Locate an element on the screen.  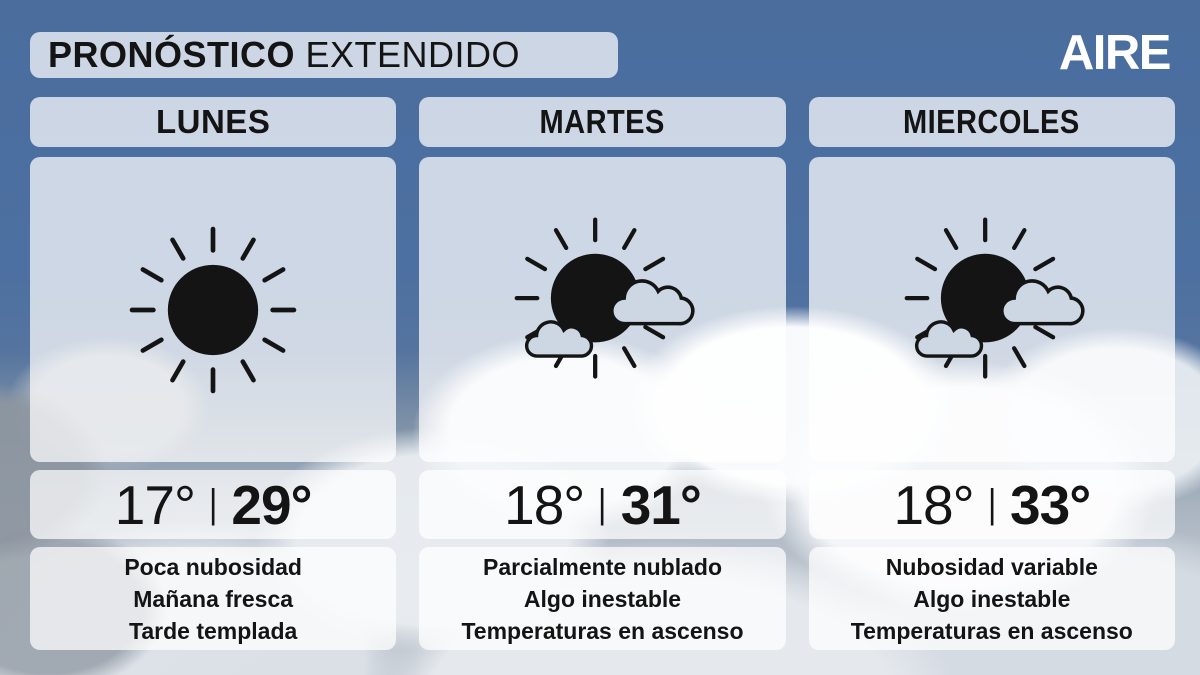
page-title-bold: PRONÓSTICO is located at coordinates (172, 54).